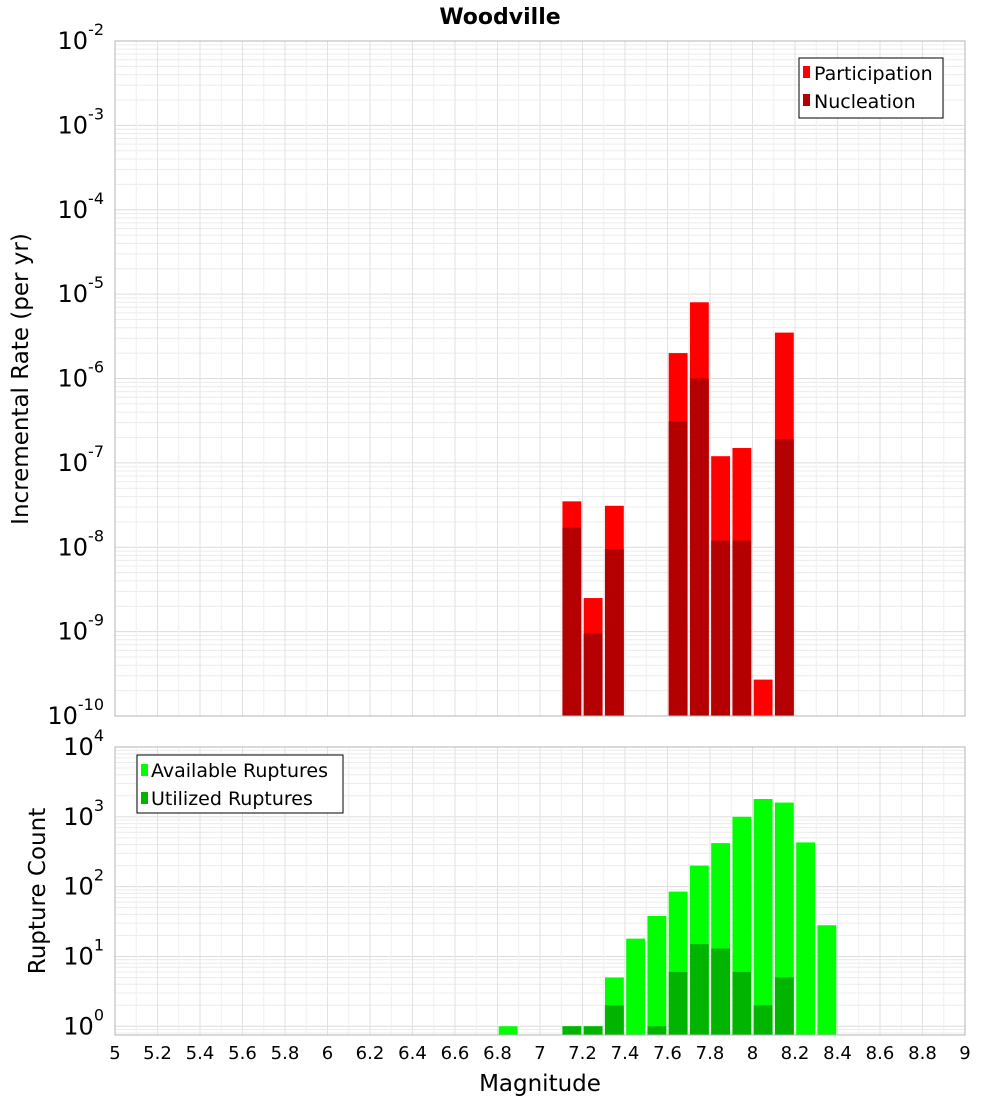 This screenshot has width=1000, height=1104. What do you see at coordinates (806, 100) in the screenshot?
I see `legend-swatch-nucleation` at bounding box center [806, 100].